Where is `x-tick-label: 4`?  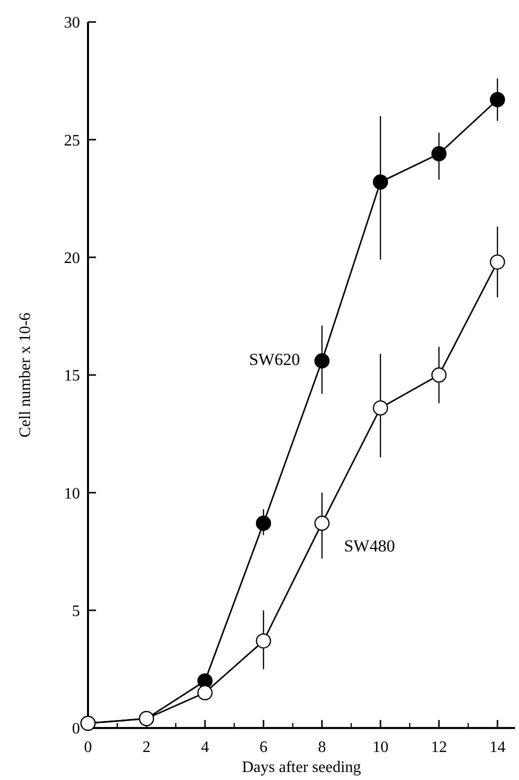 x-tick-label: 4 is located at coordinates (204, 747).